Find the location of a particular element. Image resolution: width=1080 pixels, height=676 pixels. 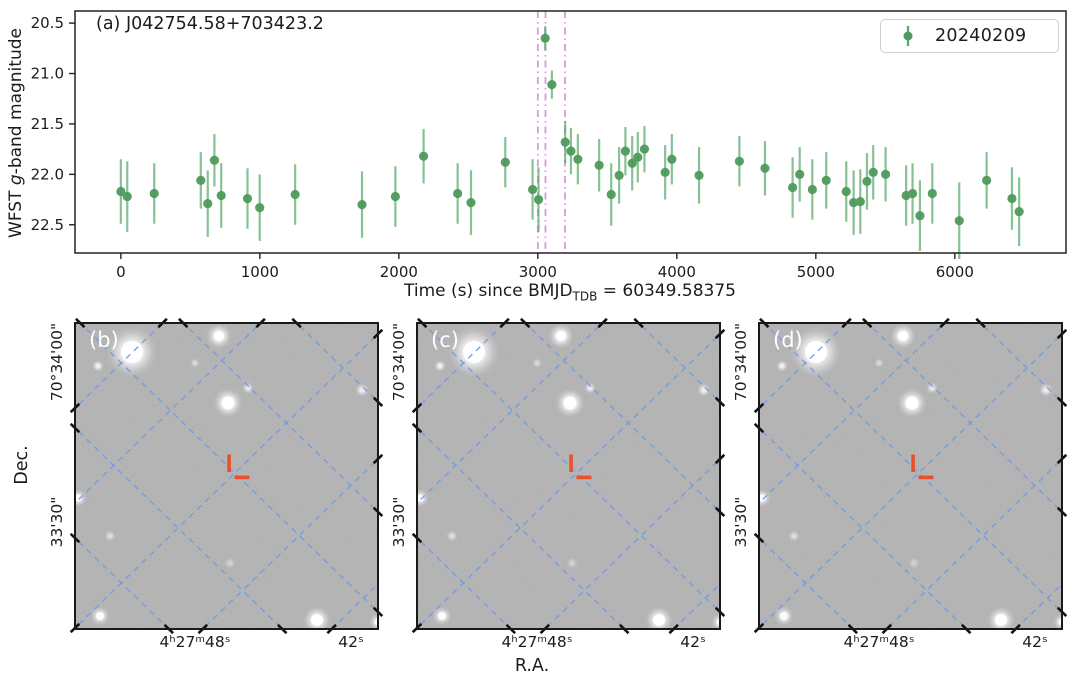

panel-a-title: (a) J042754.58+703423.2 is located at coordinates (210, 24).